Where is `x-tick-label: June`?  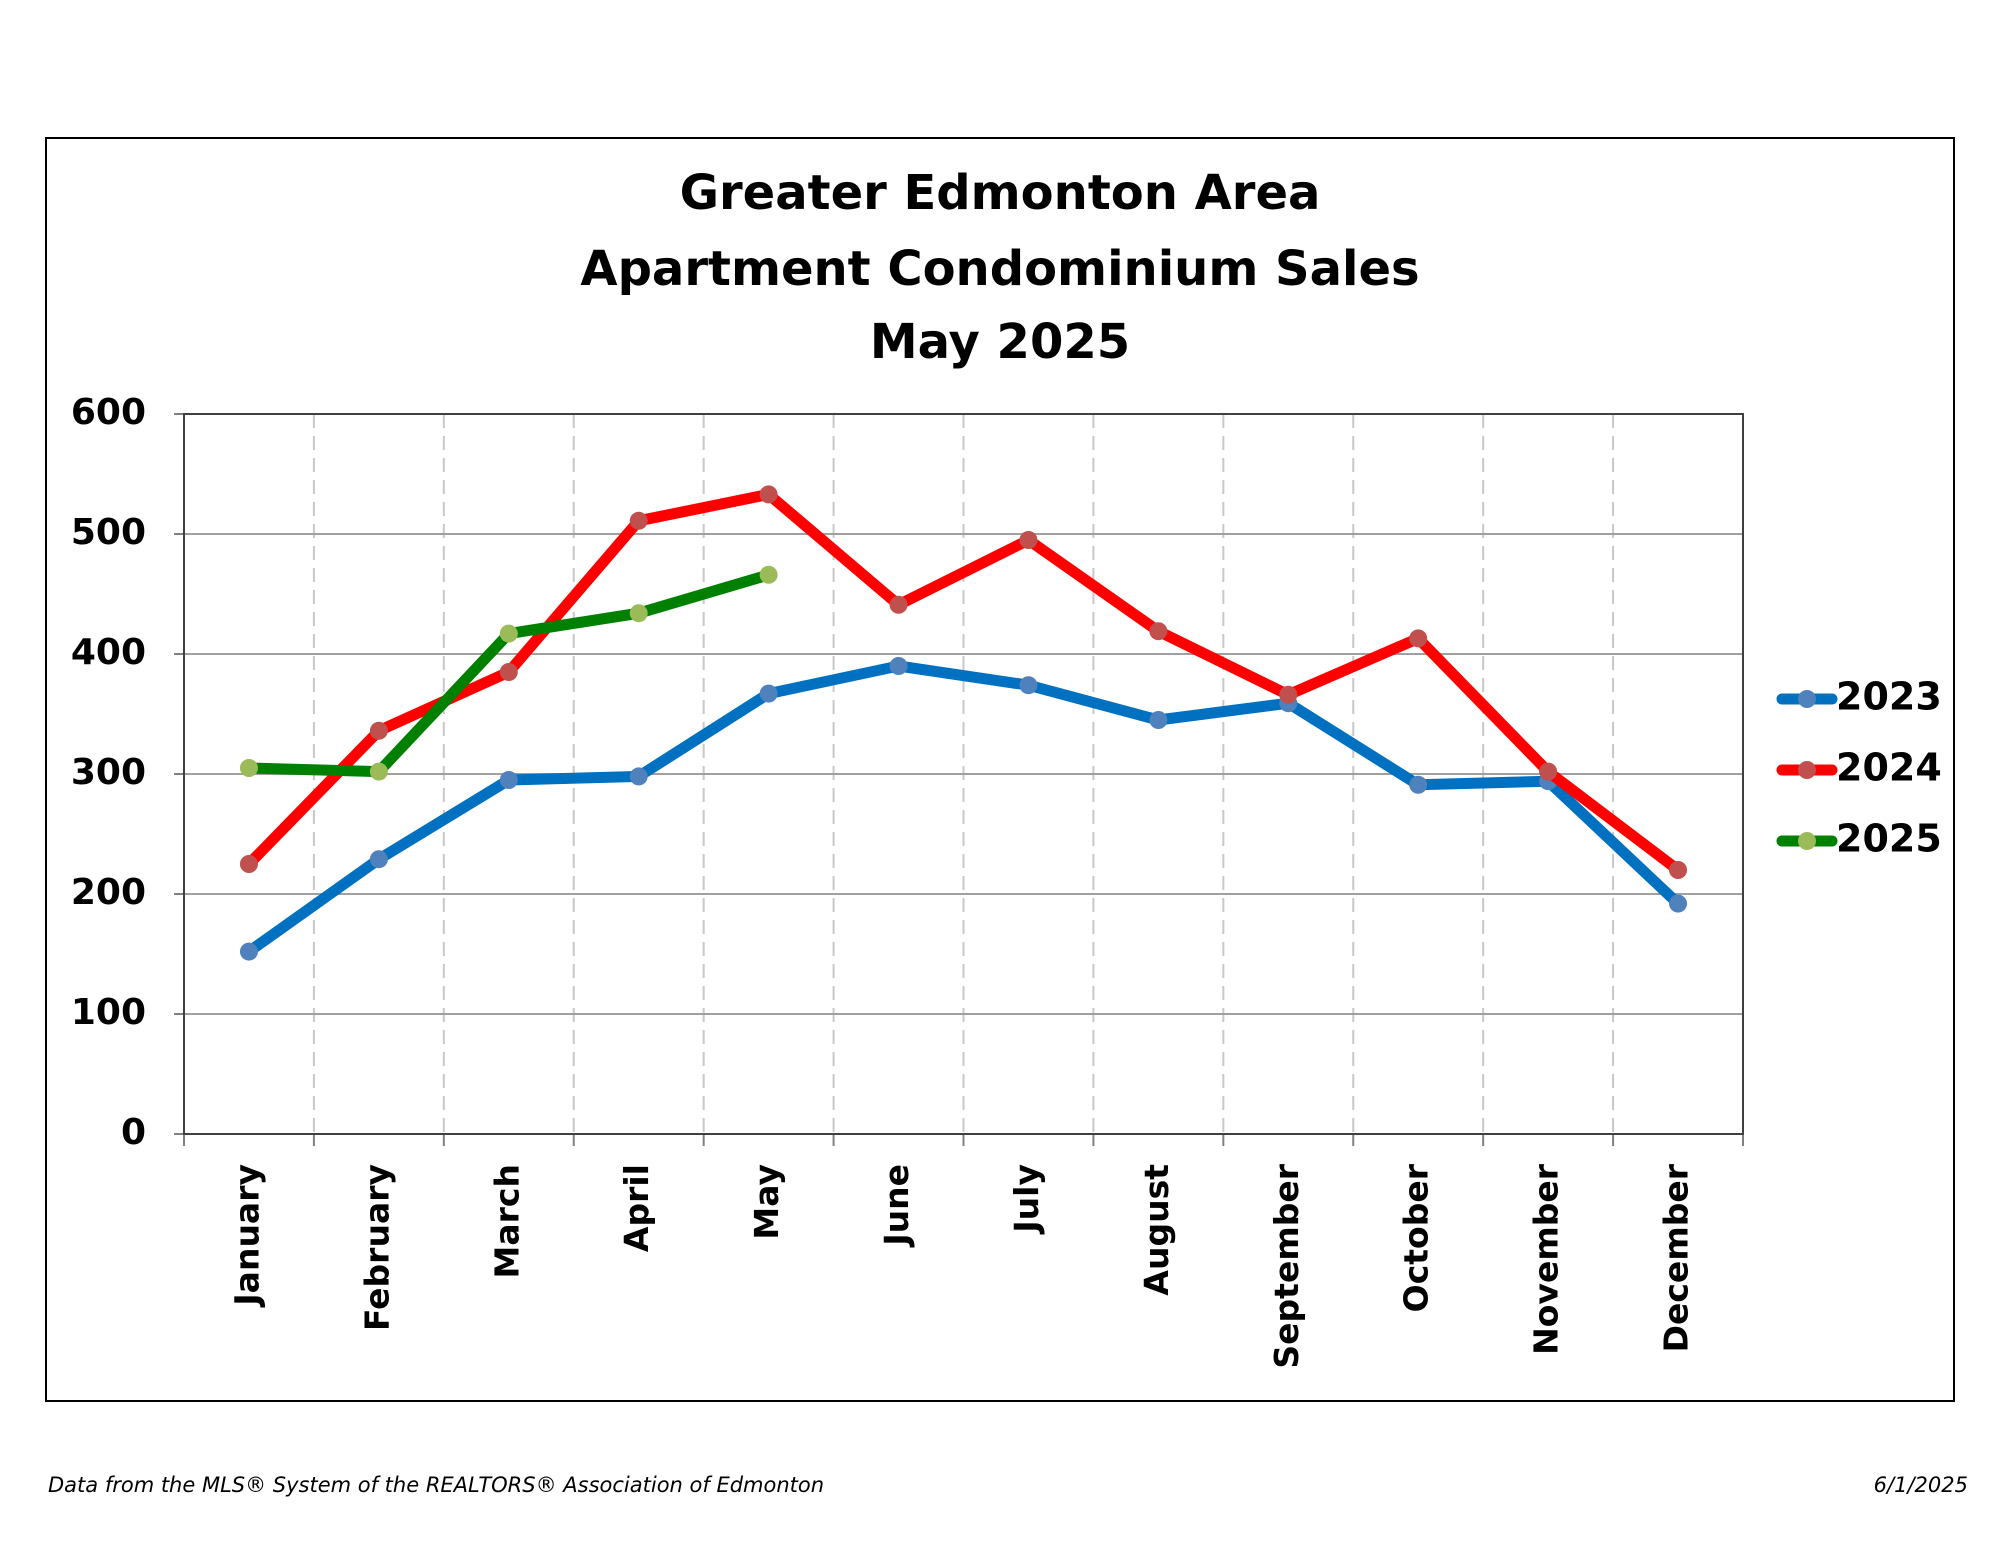 x-tick-label: June is located at coordinates (896, 1206).